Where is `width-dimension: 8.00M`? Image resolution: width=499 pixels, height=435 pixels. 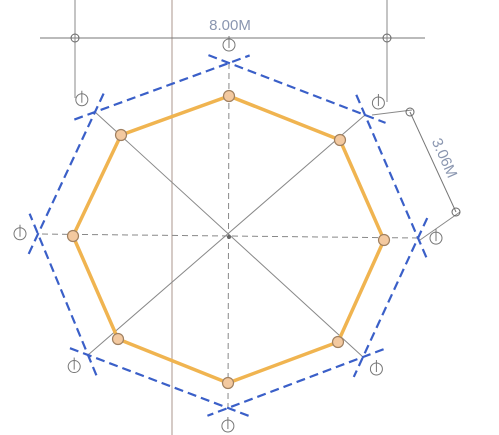
width-dimension: 8.00M is located at coordinates (230, 25).